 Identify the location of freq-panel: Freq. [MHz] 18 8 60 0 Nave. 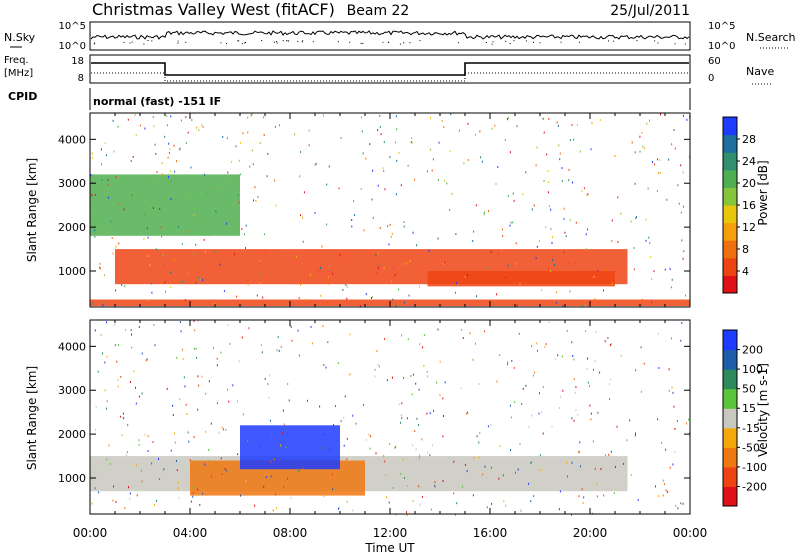
(389, 69).